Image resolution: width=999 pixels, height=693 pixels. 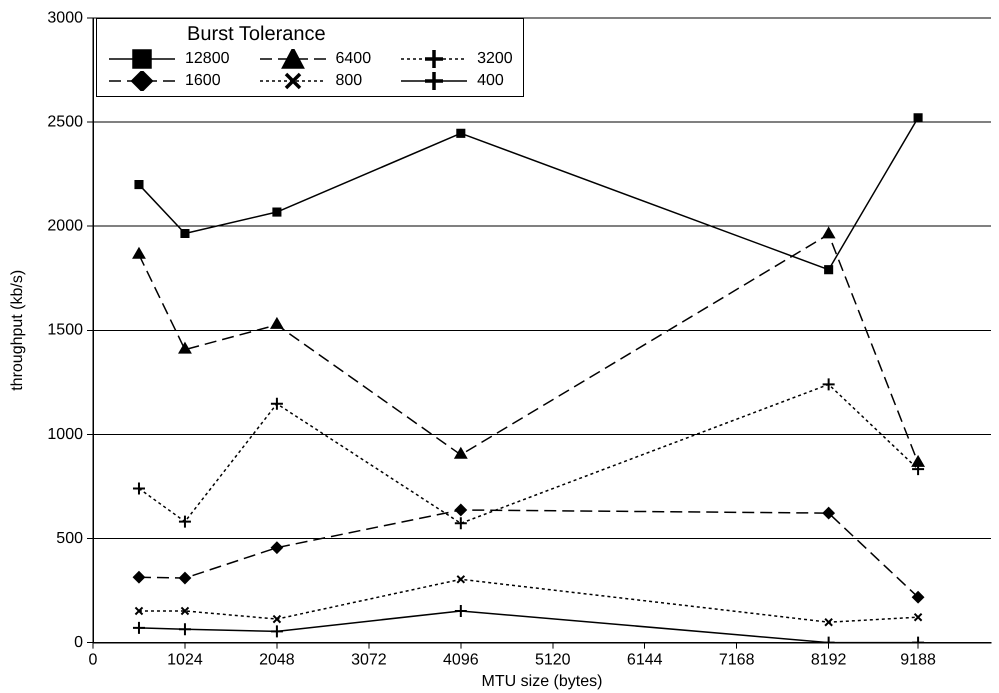 What do you see at coordinates (354, 59) in the screenshot?
I see `legend-label: 6400` at bounding box center [354, 59].